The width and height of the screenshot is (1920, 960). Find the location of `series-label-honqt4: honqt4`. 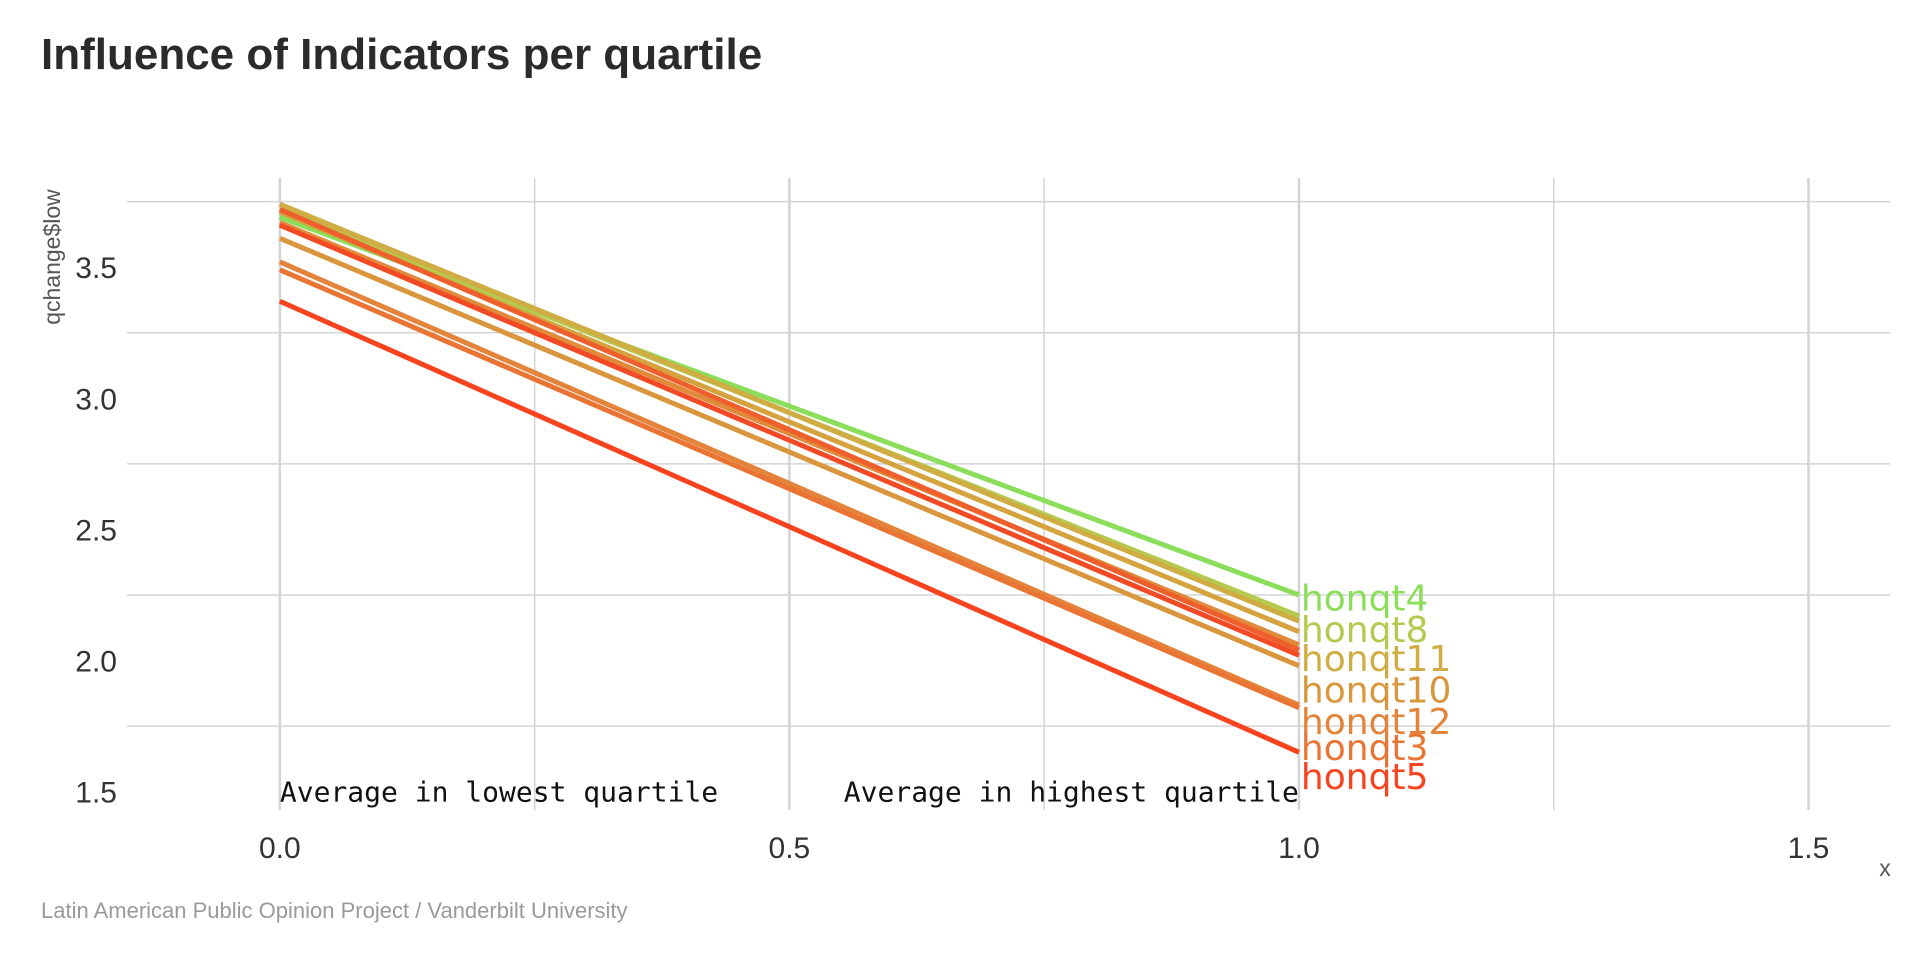

series-label-honqt4: honqt4 is located at coordinates (1365, 599).